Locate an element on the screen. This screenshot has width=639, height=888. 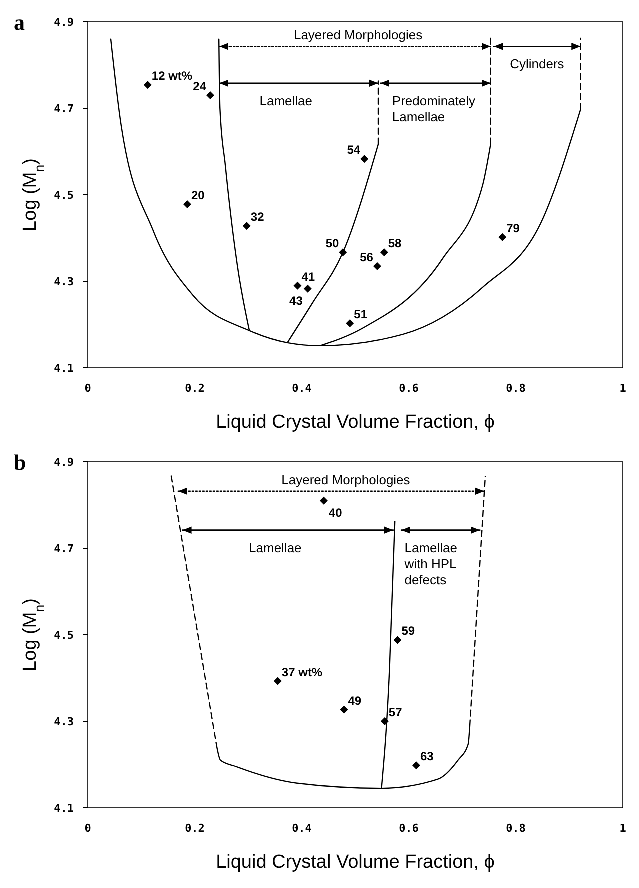
annotation: 41 is located at coordinates (309, 277).